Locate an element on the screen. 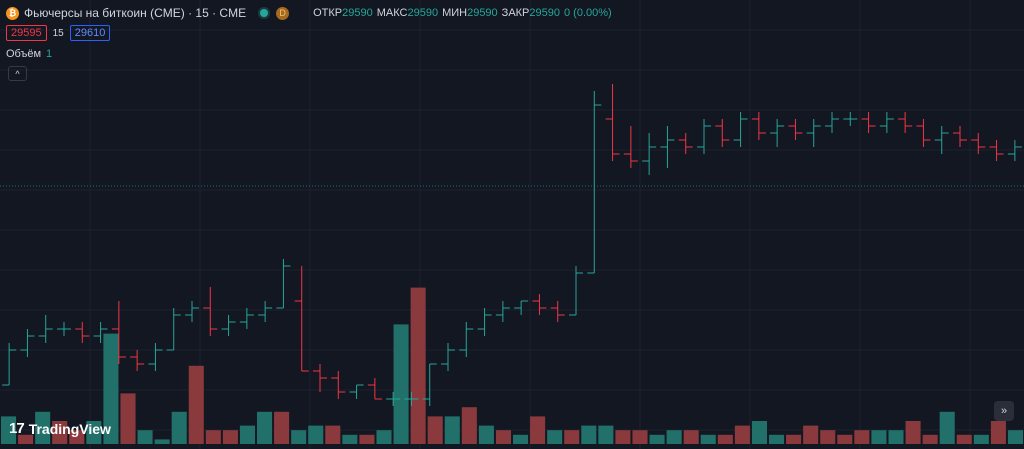 This screenshot has width=1024, height=449. close-value: 29590 is located at coordinates (544, 13).